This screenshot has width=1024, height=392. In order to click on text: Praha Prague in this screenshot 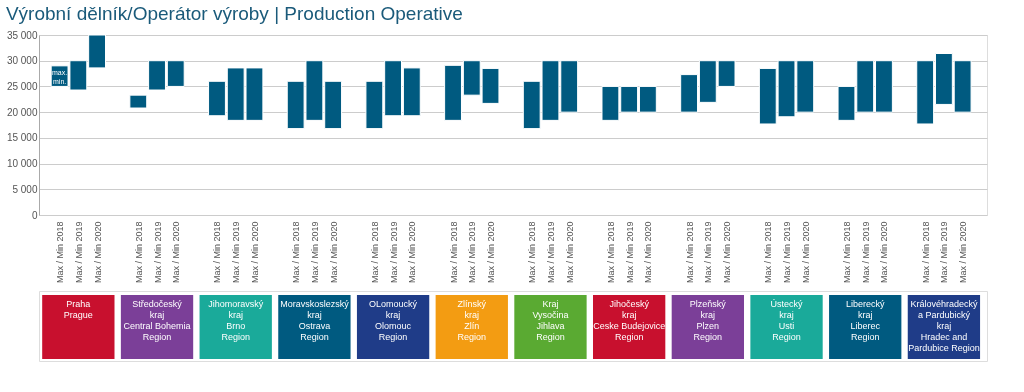, I will do `click(78, 309)`.